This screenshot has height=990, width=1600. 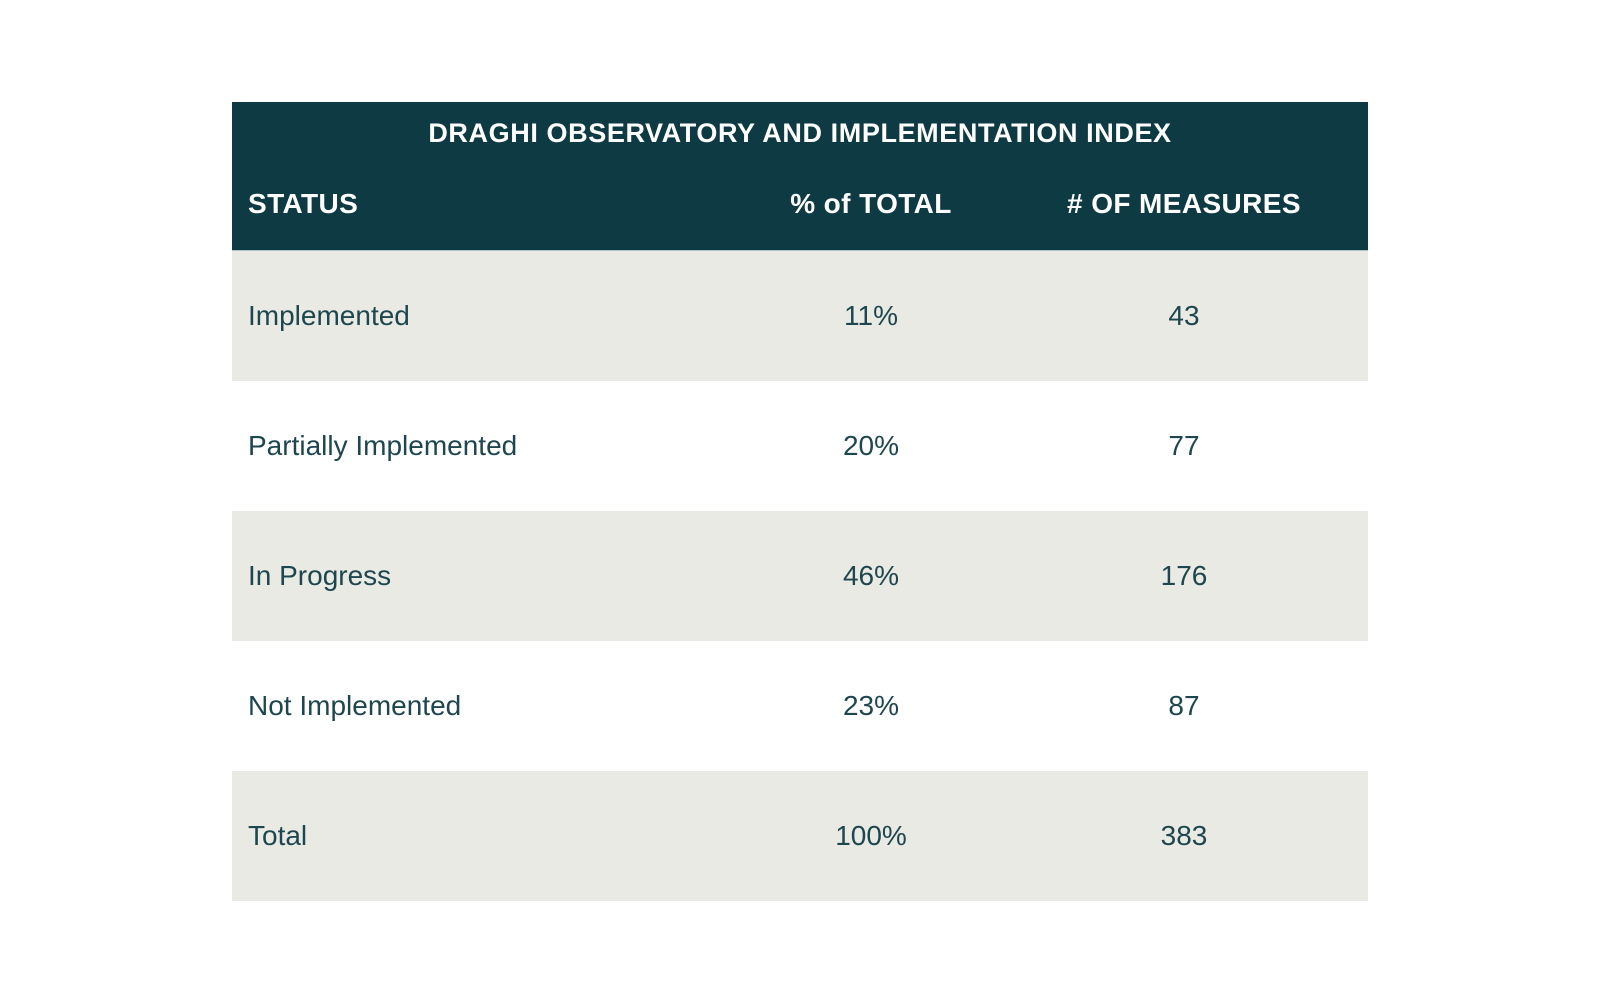 I want to click on cell-status: Partially Implemented, so click(x=383, y=445).